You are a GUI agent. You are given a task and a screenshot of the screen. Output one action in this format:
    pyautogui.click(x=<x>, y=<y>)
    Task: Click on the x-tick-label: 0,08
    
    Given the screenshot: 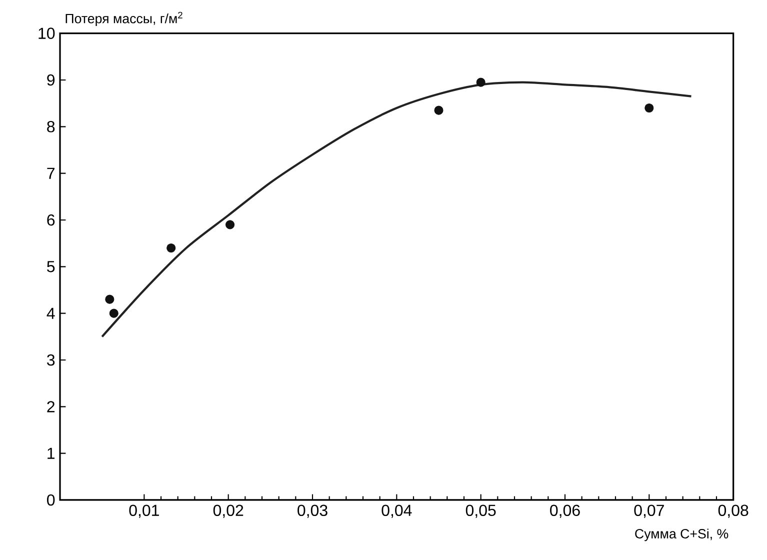 What is the action you would take?
    pyautogui.click(x=733, y=511)
    